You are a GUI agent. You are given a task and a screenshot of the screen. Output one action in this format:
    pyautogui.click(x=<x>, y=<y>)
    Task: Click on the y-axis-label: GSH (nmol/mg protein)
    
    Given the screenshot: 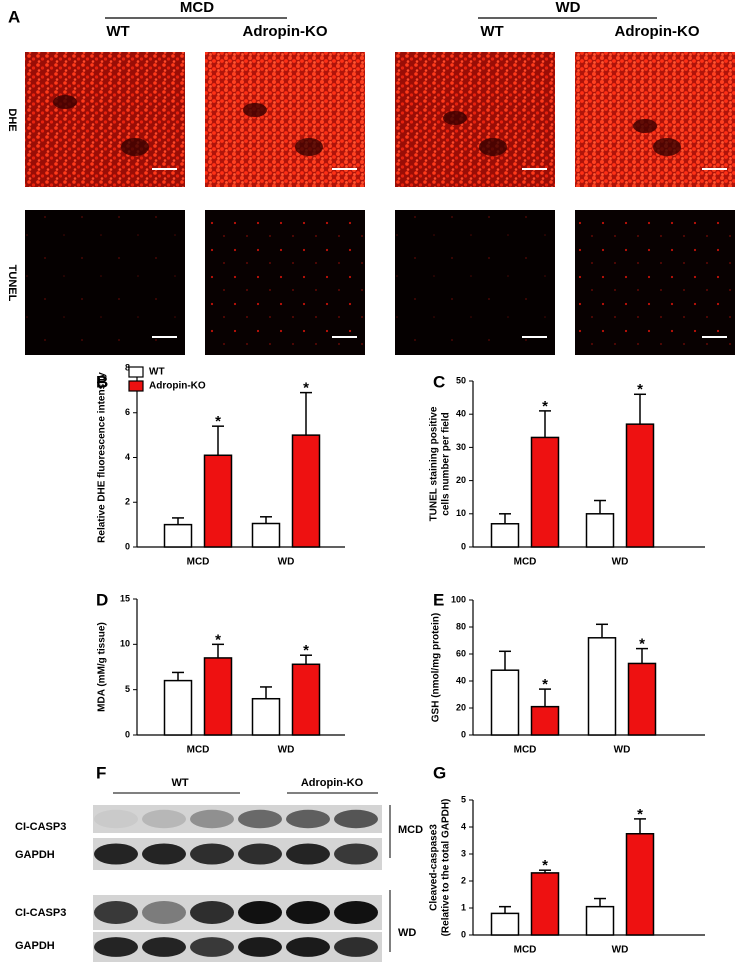 What is the action you would take?
    pyautogui.click(x=436, y=667)
    